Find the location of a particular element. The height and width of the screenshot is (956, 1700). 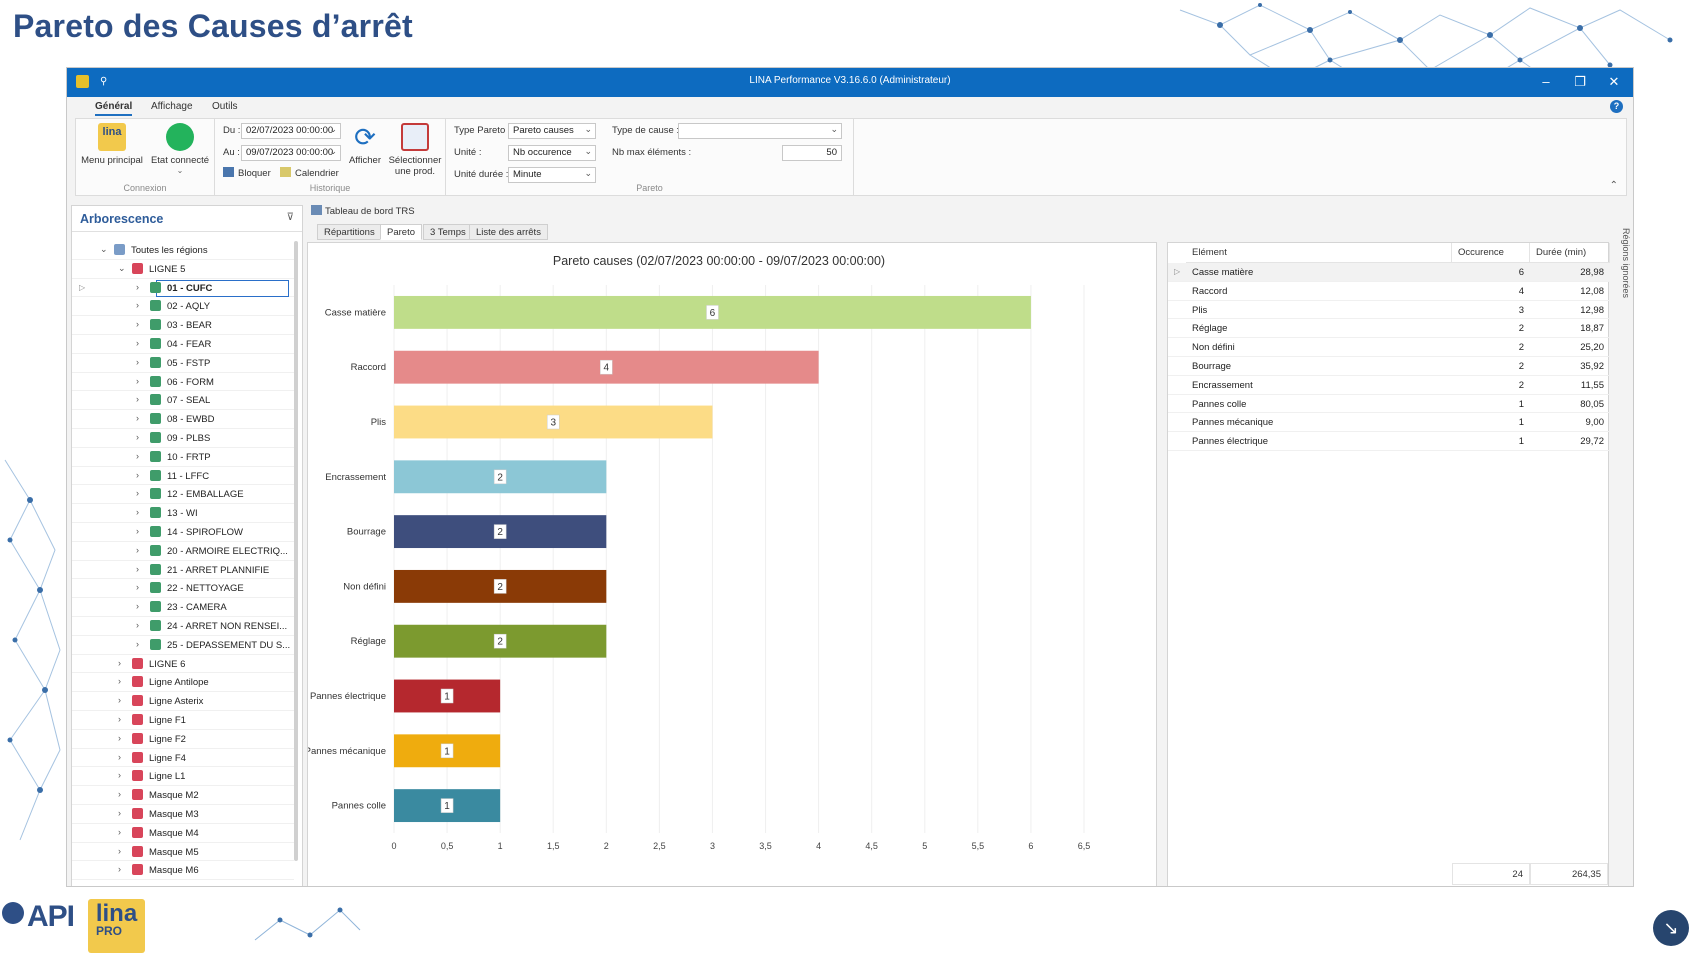

arrow-down-right-icon: ↘ is located at coordinates (1671, 928).